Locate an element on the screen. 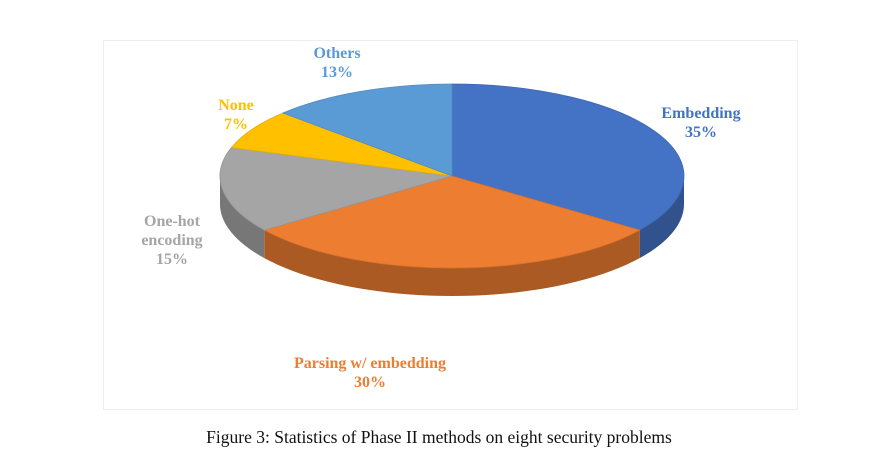 This screenshot has height=473, width=878. pie-side-embedding is located at coordinates (661, 217).